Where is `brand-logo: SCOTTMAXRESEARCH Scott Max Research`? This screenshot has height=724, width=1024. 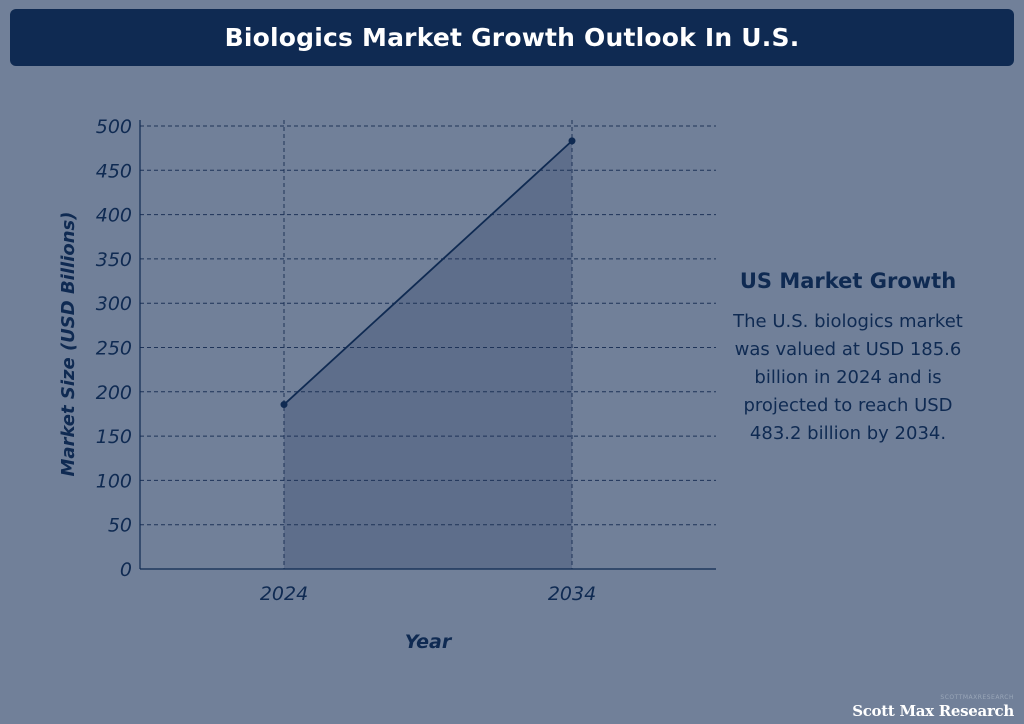
brand-logo: SCOTTMAXRESEARCH Scott Max Research is located at coordinates (933, 707).